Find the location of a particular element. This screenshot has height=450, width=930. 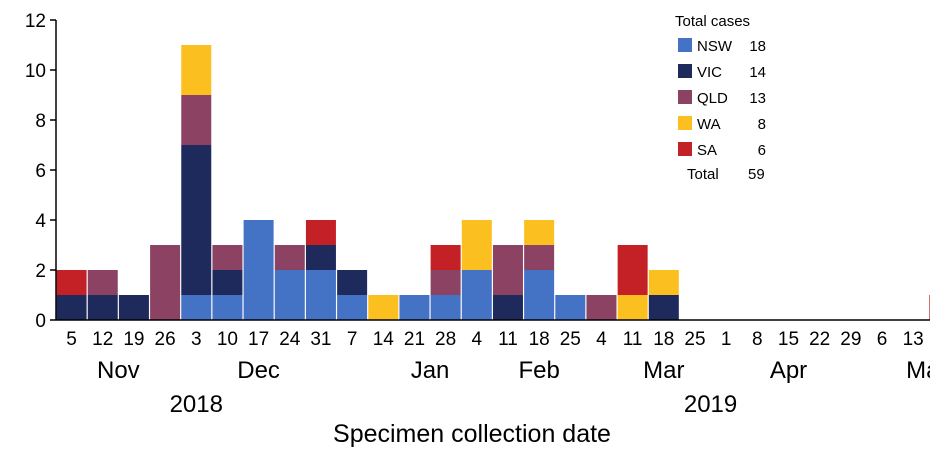

x-tick-label: 19 is located at coordinates (133, 339).